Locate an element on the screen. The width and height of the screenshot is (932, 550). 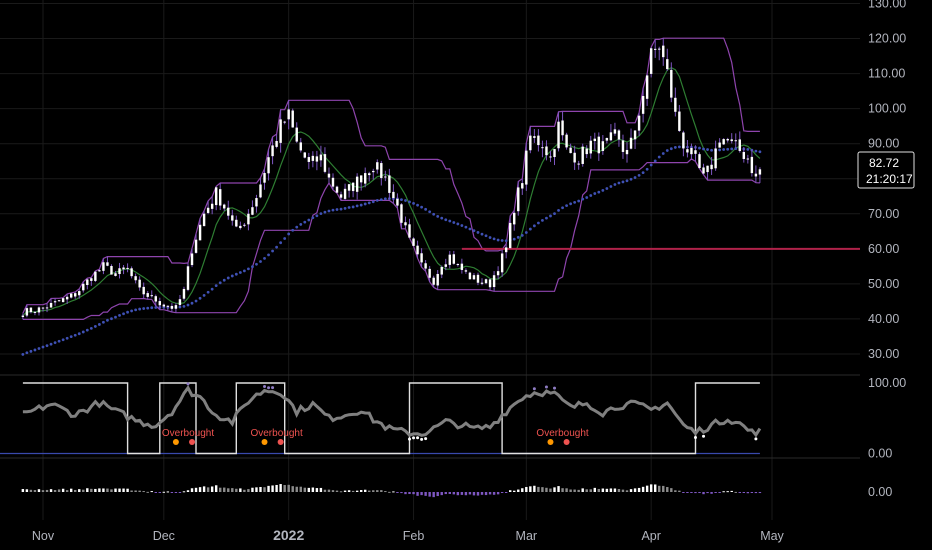
oscillator-pane: Overbought Overbought Overbought is located at coordinates (381, 418).